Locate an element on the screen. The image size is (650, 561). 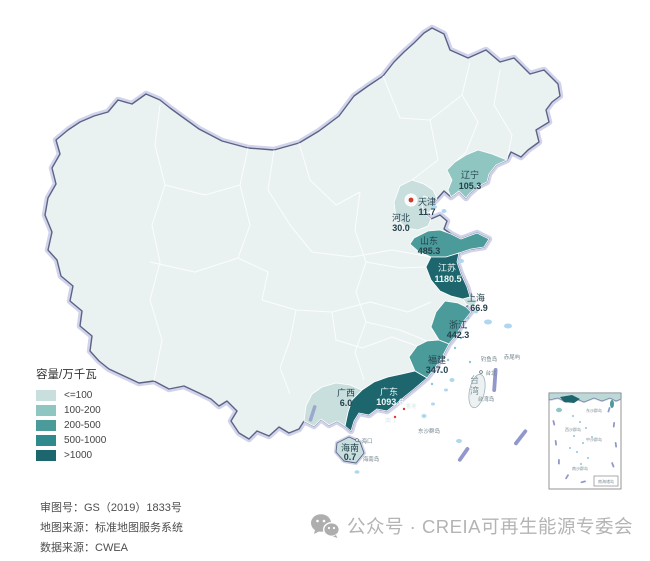
dash-line-segments is located at coordinates (418, 415).